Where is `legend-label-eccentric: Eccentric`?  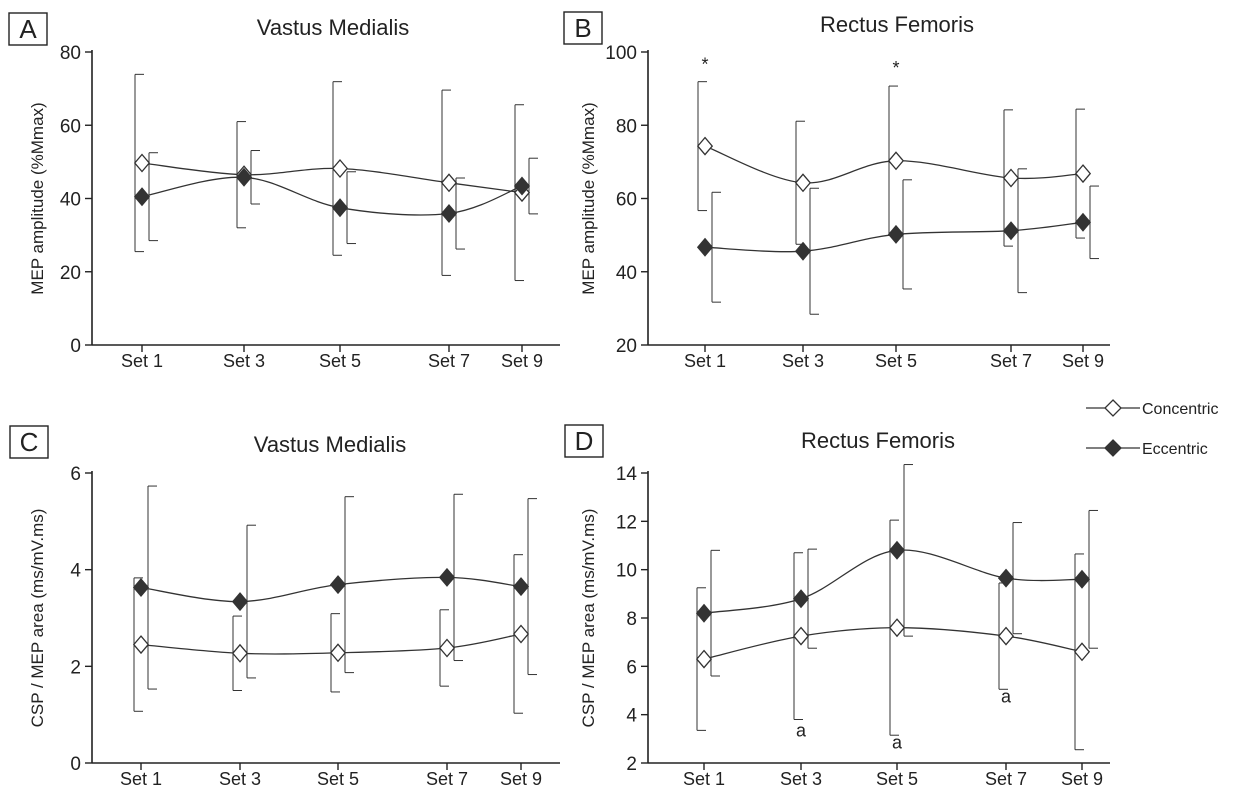 legend-label-eccentric: Eccentric is located at coordinates (1175, 449).